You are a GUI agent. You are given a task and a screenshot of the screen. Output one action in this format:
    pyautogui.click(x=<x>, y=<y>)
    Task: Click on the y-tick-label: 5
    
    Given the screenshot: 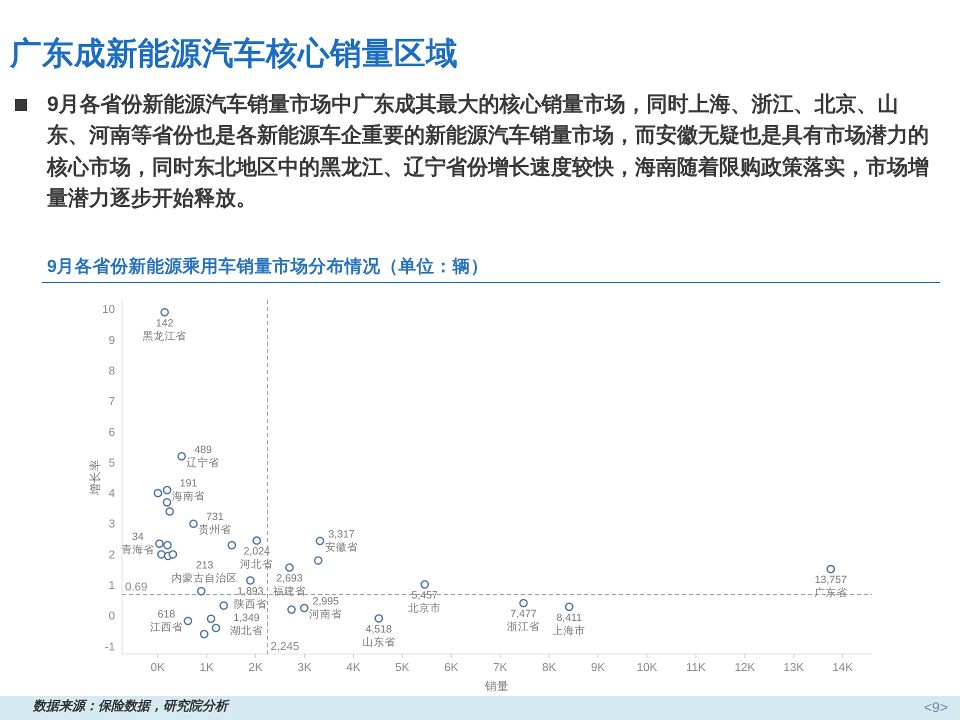 What is the action you would take?
    pyautogui.click(x=111, y=463)
    